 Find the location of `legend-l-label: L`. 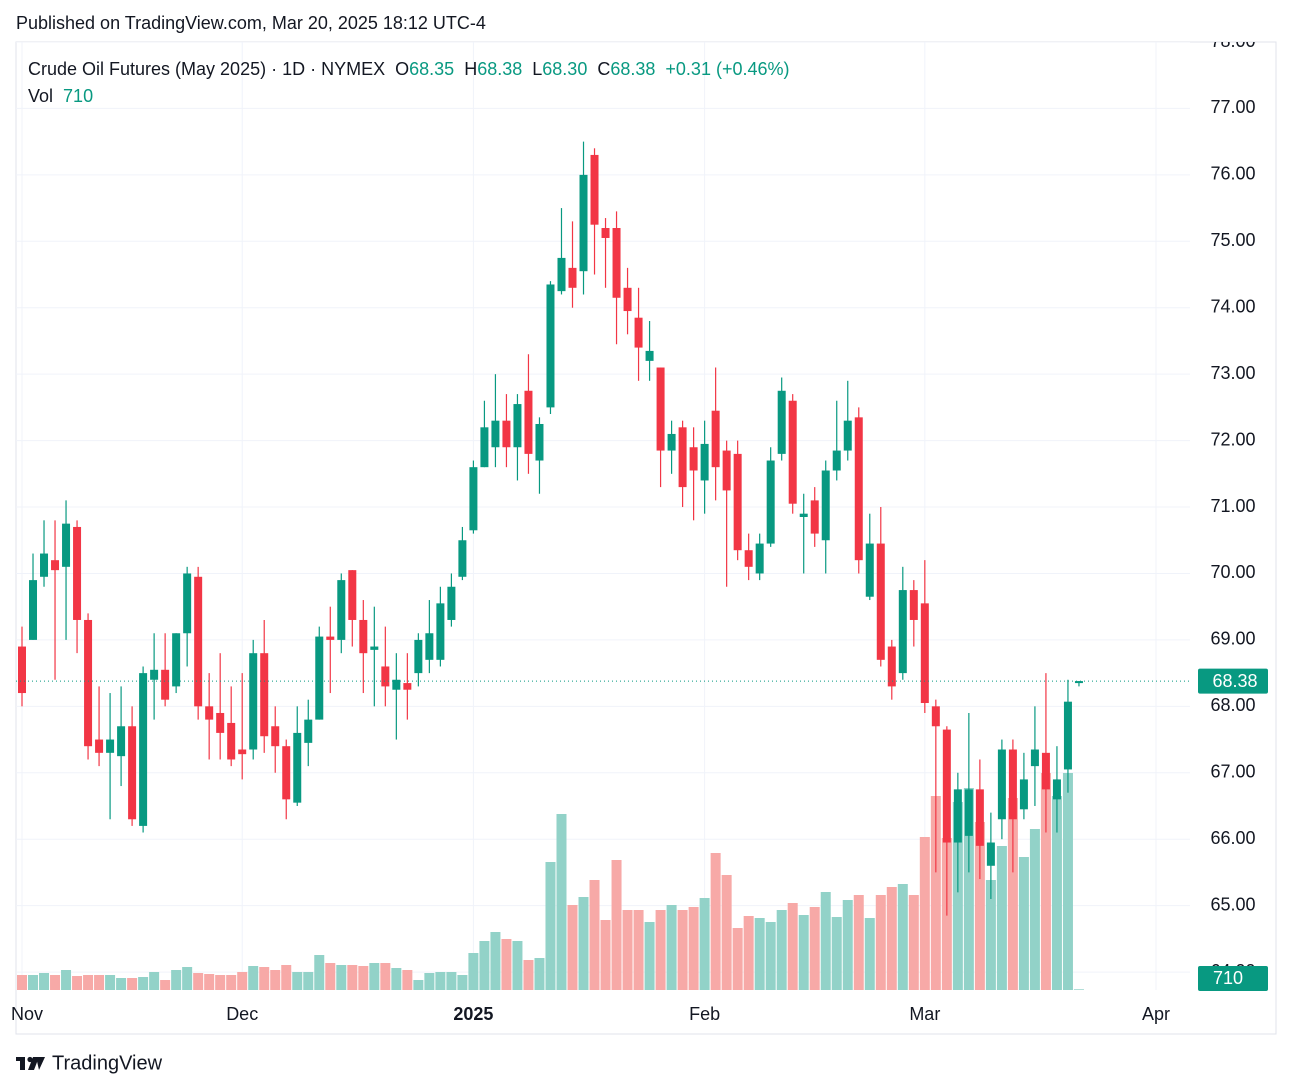

legend-l-label: L is located at coordinates (537, 69).